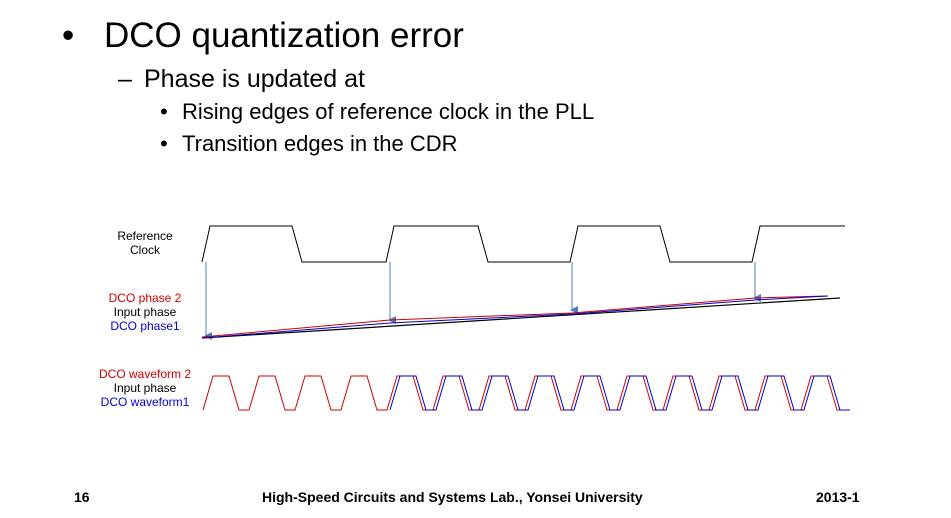 The height and width of the screenshot is (518, 951). What do you see at coordinates (254, 79) in the screenshot?
I see `sub-bullet-text: Phase is updated at` at bounding box center [254, 79].